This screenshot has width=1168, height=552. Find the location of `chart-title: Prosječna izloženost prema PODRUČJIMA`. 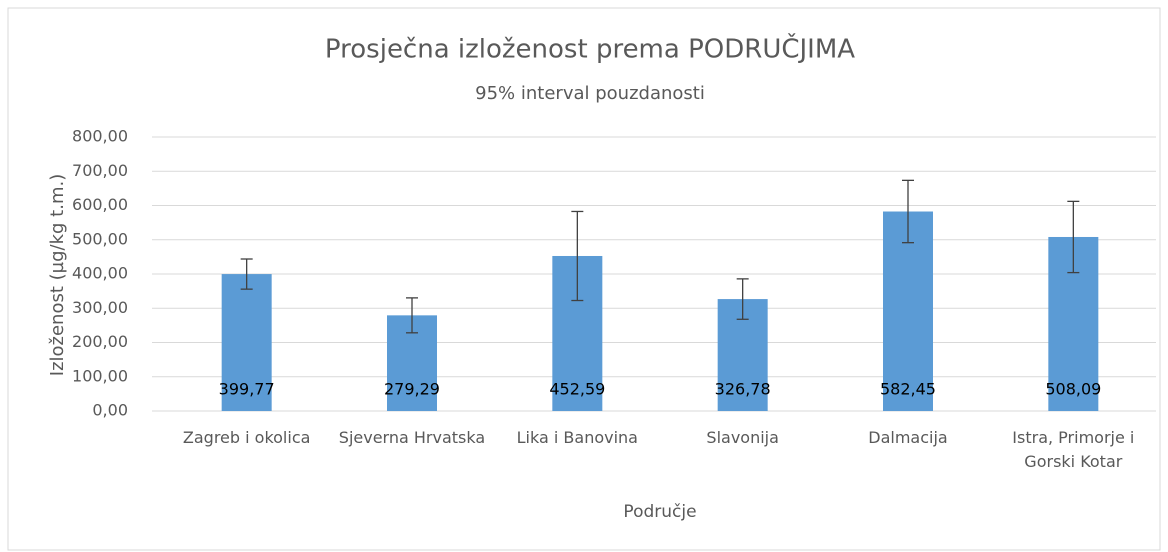

chart-title: Prosječna izloženost prema PODRUČJIMA is located at coordinates (590, 49).